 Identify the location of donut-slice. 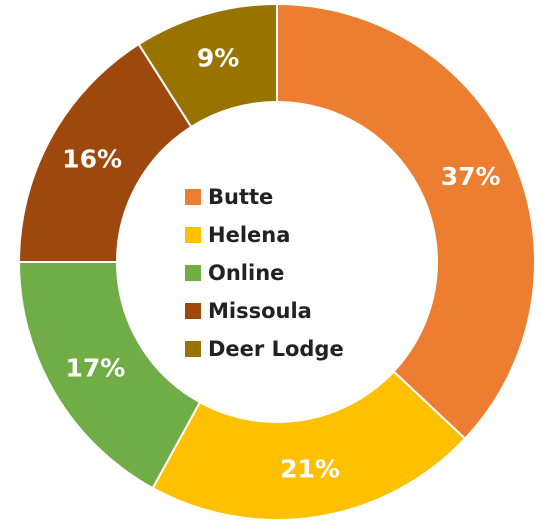
(207, 65).